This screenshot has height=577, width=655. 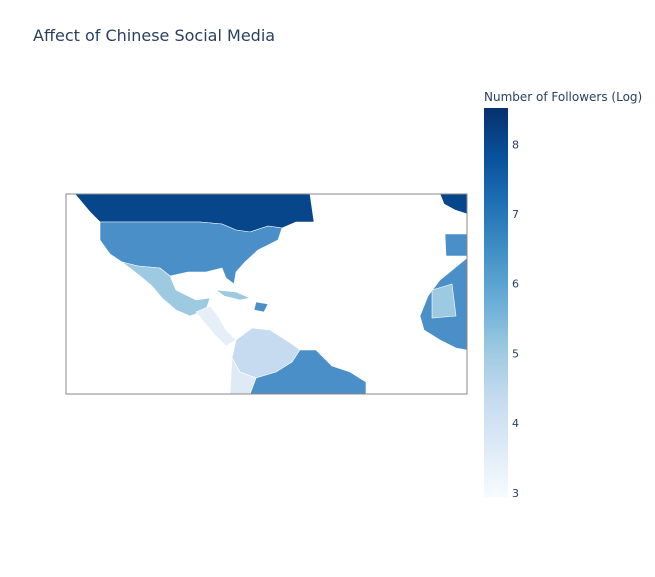 What do you see at coordinates (515, 493) in the screenshot?
I see `colorbar-tick-label: 3` at bounding box center [515, 493].